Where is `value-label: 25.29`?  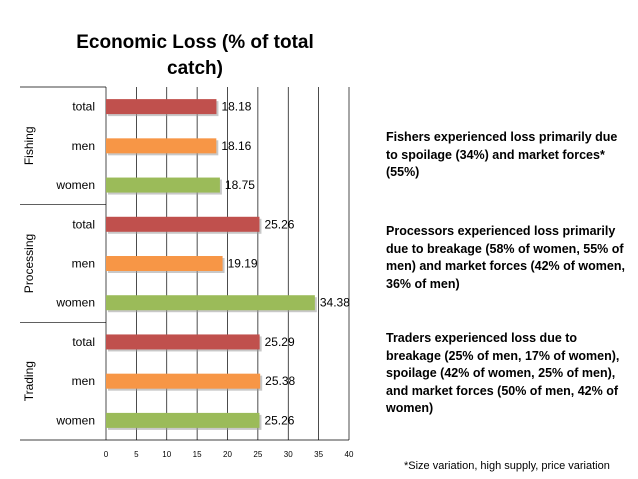 value-label: 25.29 is located at coordinates (280, 342).